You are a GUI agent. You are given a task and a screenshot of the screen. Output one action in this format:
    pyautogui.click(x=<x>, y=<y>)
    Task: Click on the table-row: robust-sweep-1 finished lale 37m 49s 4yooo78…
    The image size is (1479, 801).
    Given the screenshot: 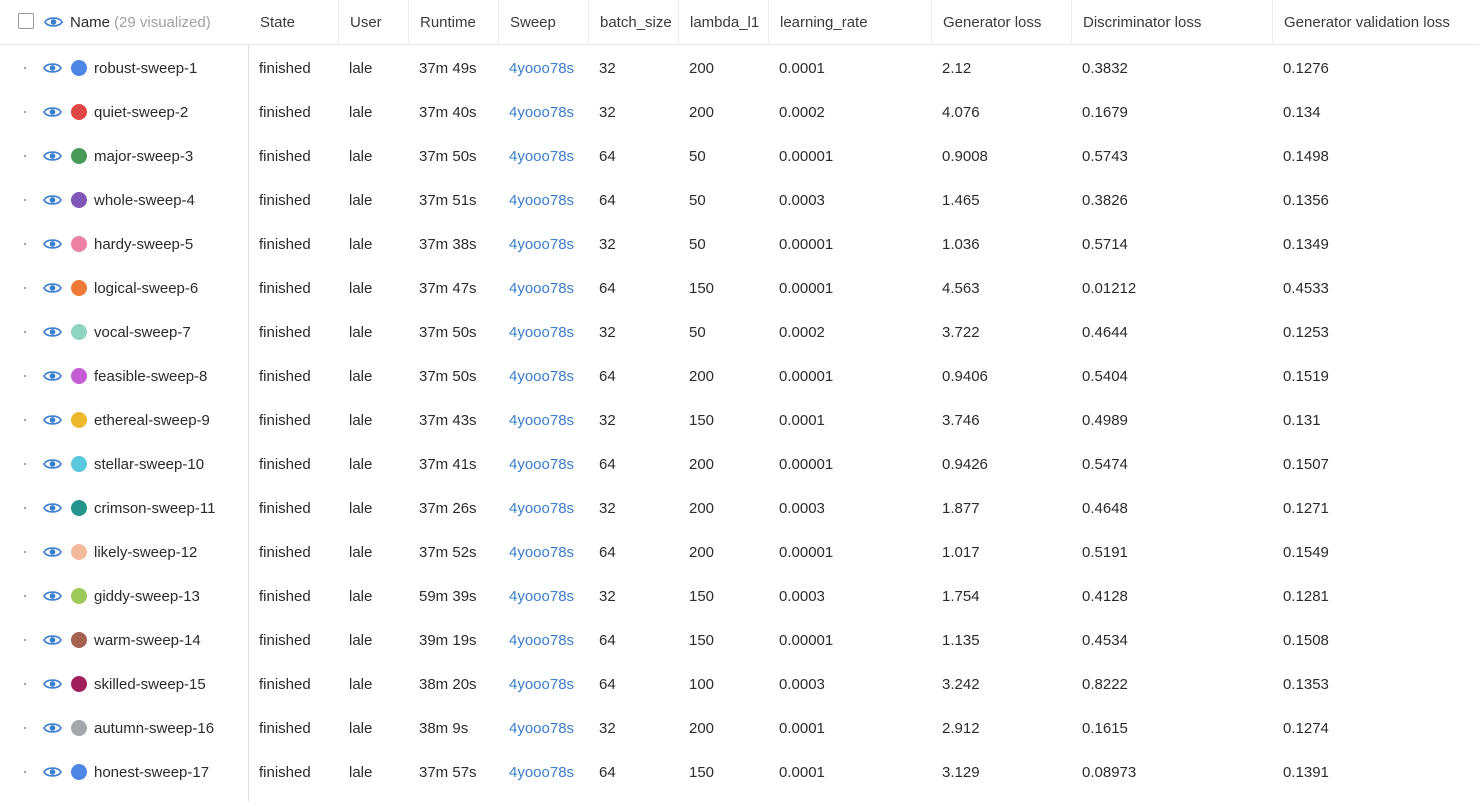 What is the action you would take?
    pyautogui.click(x=739, y=68)
    